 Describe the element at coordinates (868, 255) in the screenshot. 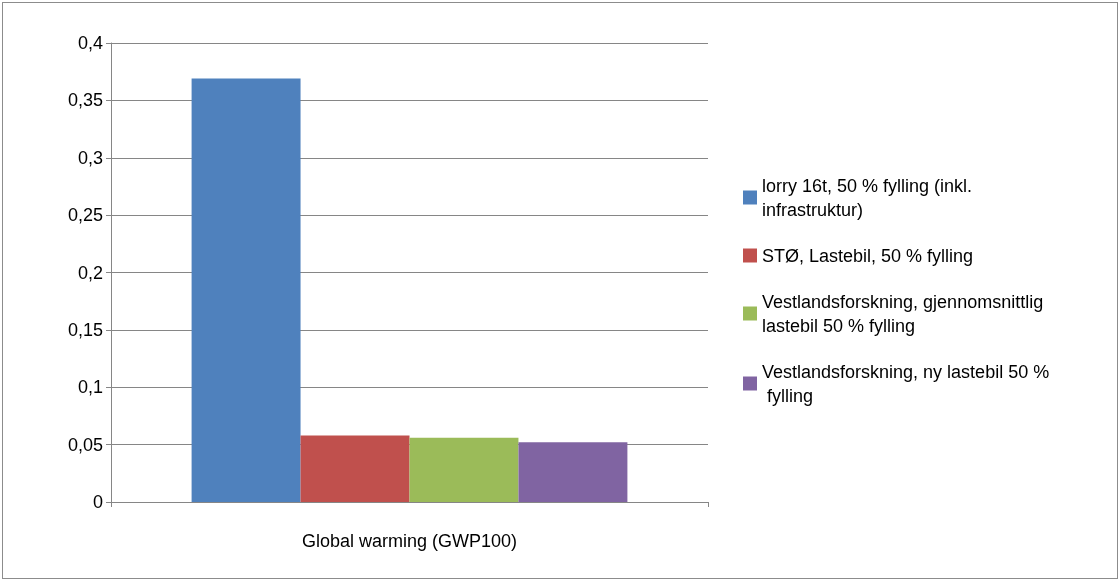

I see `legend-label: STØ, Lastebil, 50 % fylling` at that location.